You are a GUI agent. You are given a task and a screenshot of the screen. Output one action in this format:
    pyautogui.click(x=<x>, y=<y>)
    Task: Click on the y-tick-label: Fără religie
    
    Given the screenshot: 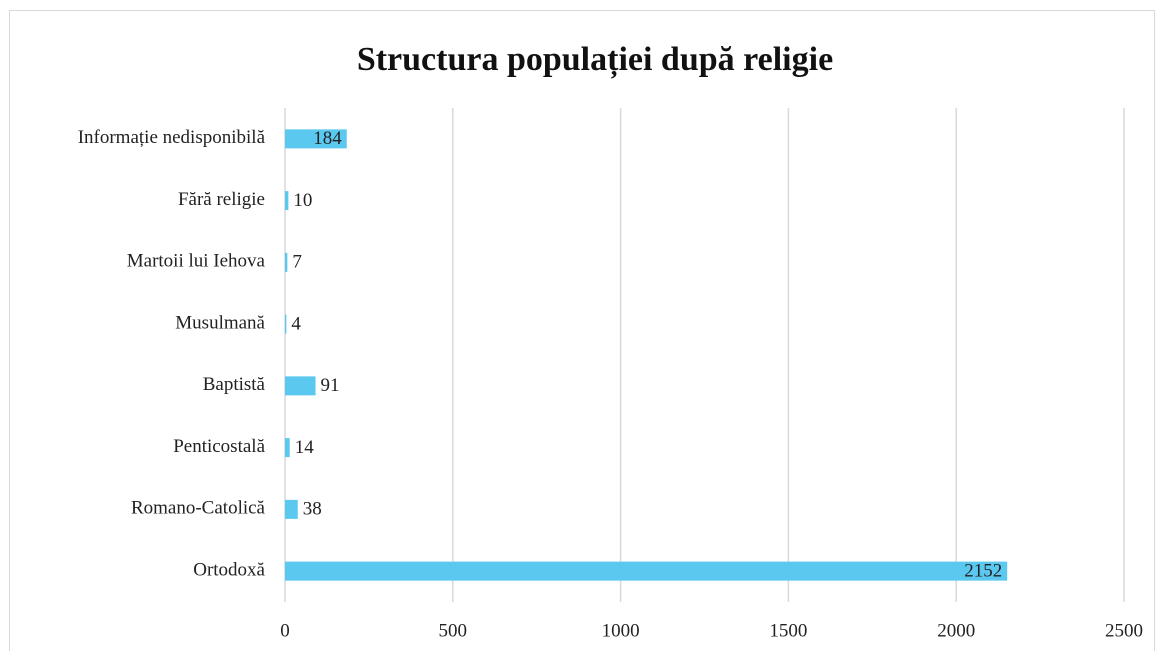 What is the action you would take?
    pyautogui.click(x=221, y=199)
    